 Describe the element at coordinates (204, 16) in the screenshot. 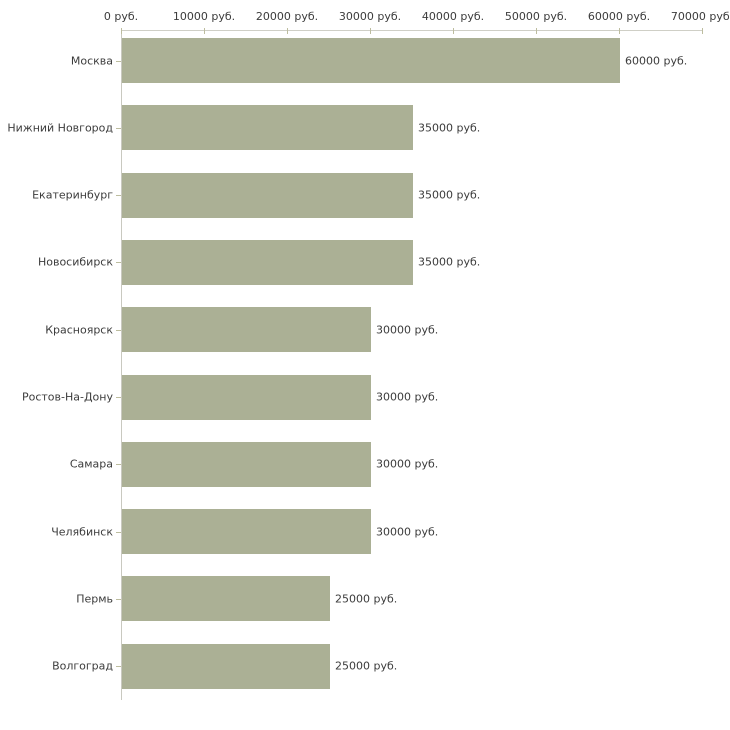

I see `x-axis-tick-label: 10000 руб.` at that location.